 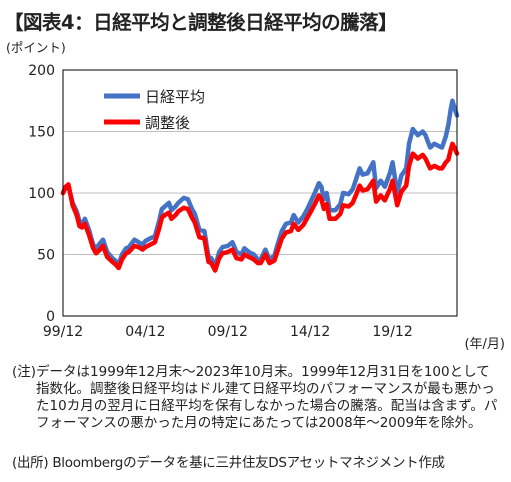 What do you see at coordinates (41, 194) in the screenshot?
I see `y-tick-label: 100` at bounding box center [41, 194].